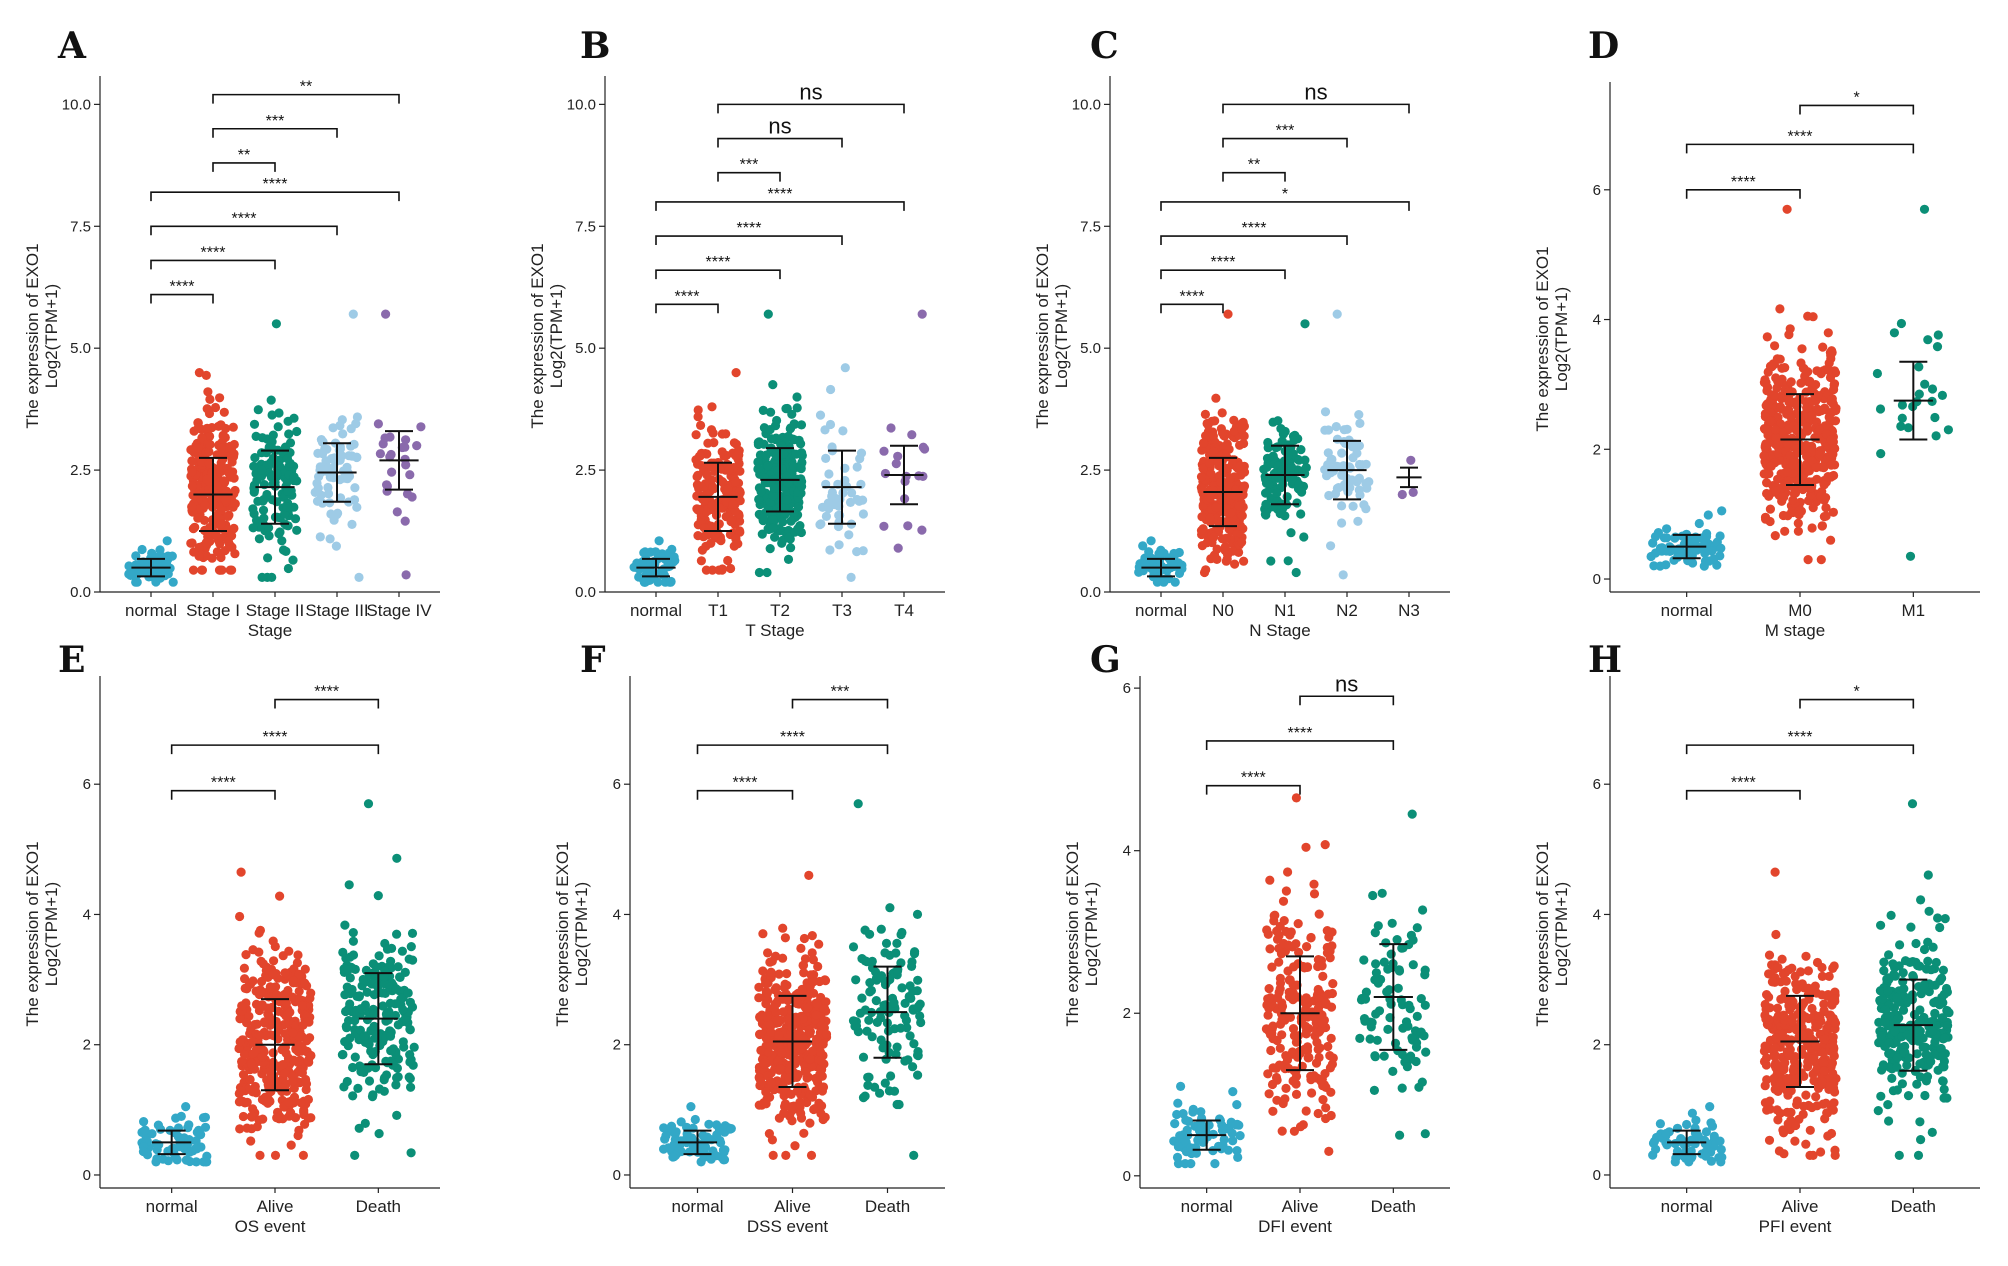 This screenshot has width=2008, height=1266. What do you see at coordinates (80, 592) in the screenshot?
I see `y-tick-label: 0.0` at bounding box center [80, 592].